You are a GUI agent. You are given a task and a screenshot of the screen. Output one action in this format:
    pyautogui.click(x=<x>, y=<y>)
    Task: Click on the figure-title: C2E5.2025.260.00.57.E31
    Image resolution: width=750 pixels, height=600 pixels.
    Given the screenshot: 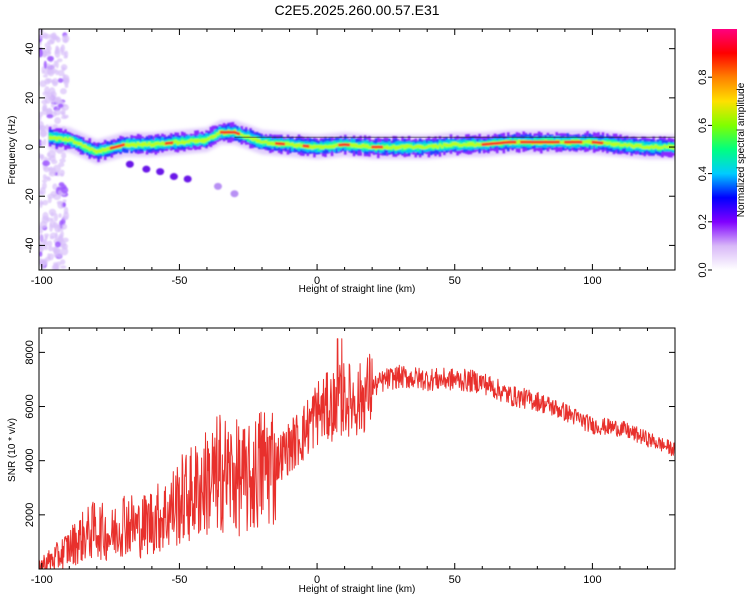 What is the action you would take?
    pyautogui.click(x=356, y=10)
    